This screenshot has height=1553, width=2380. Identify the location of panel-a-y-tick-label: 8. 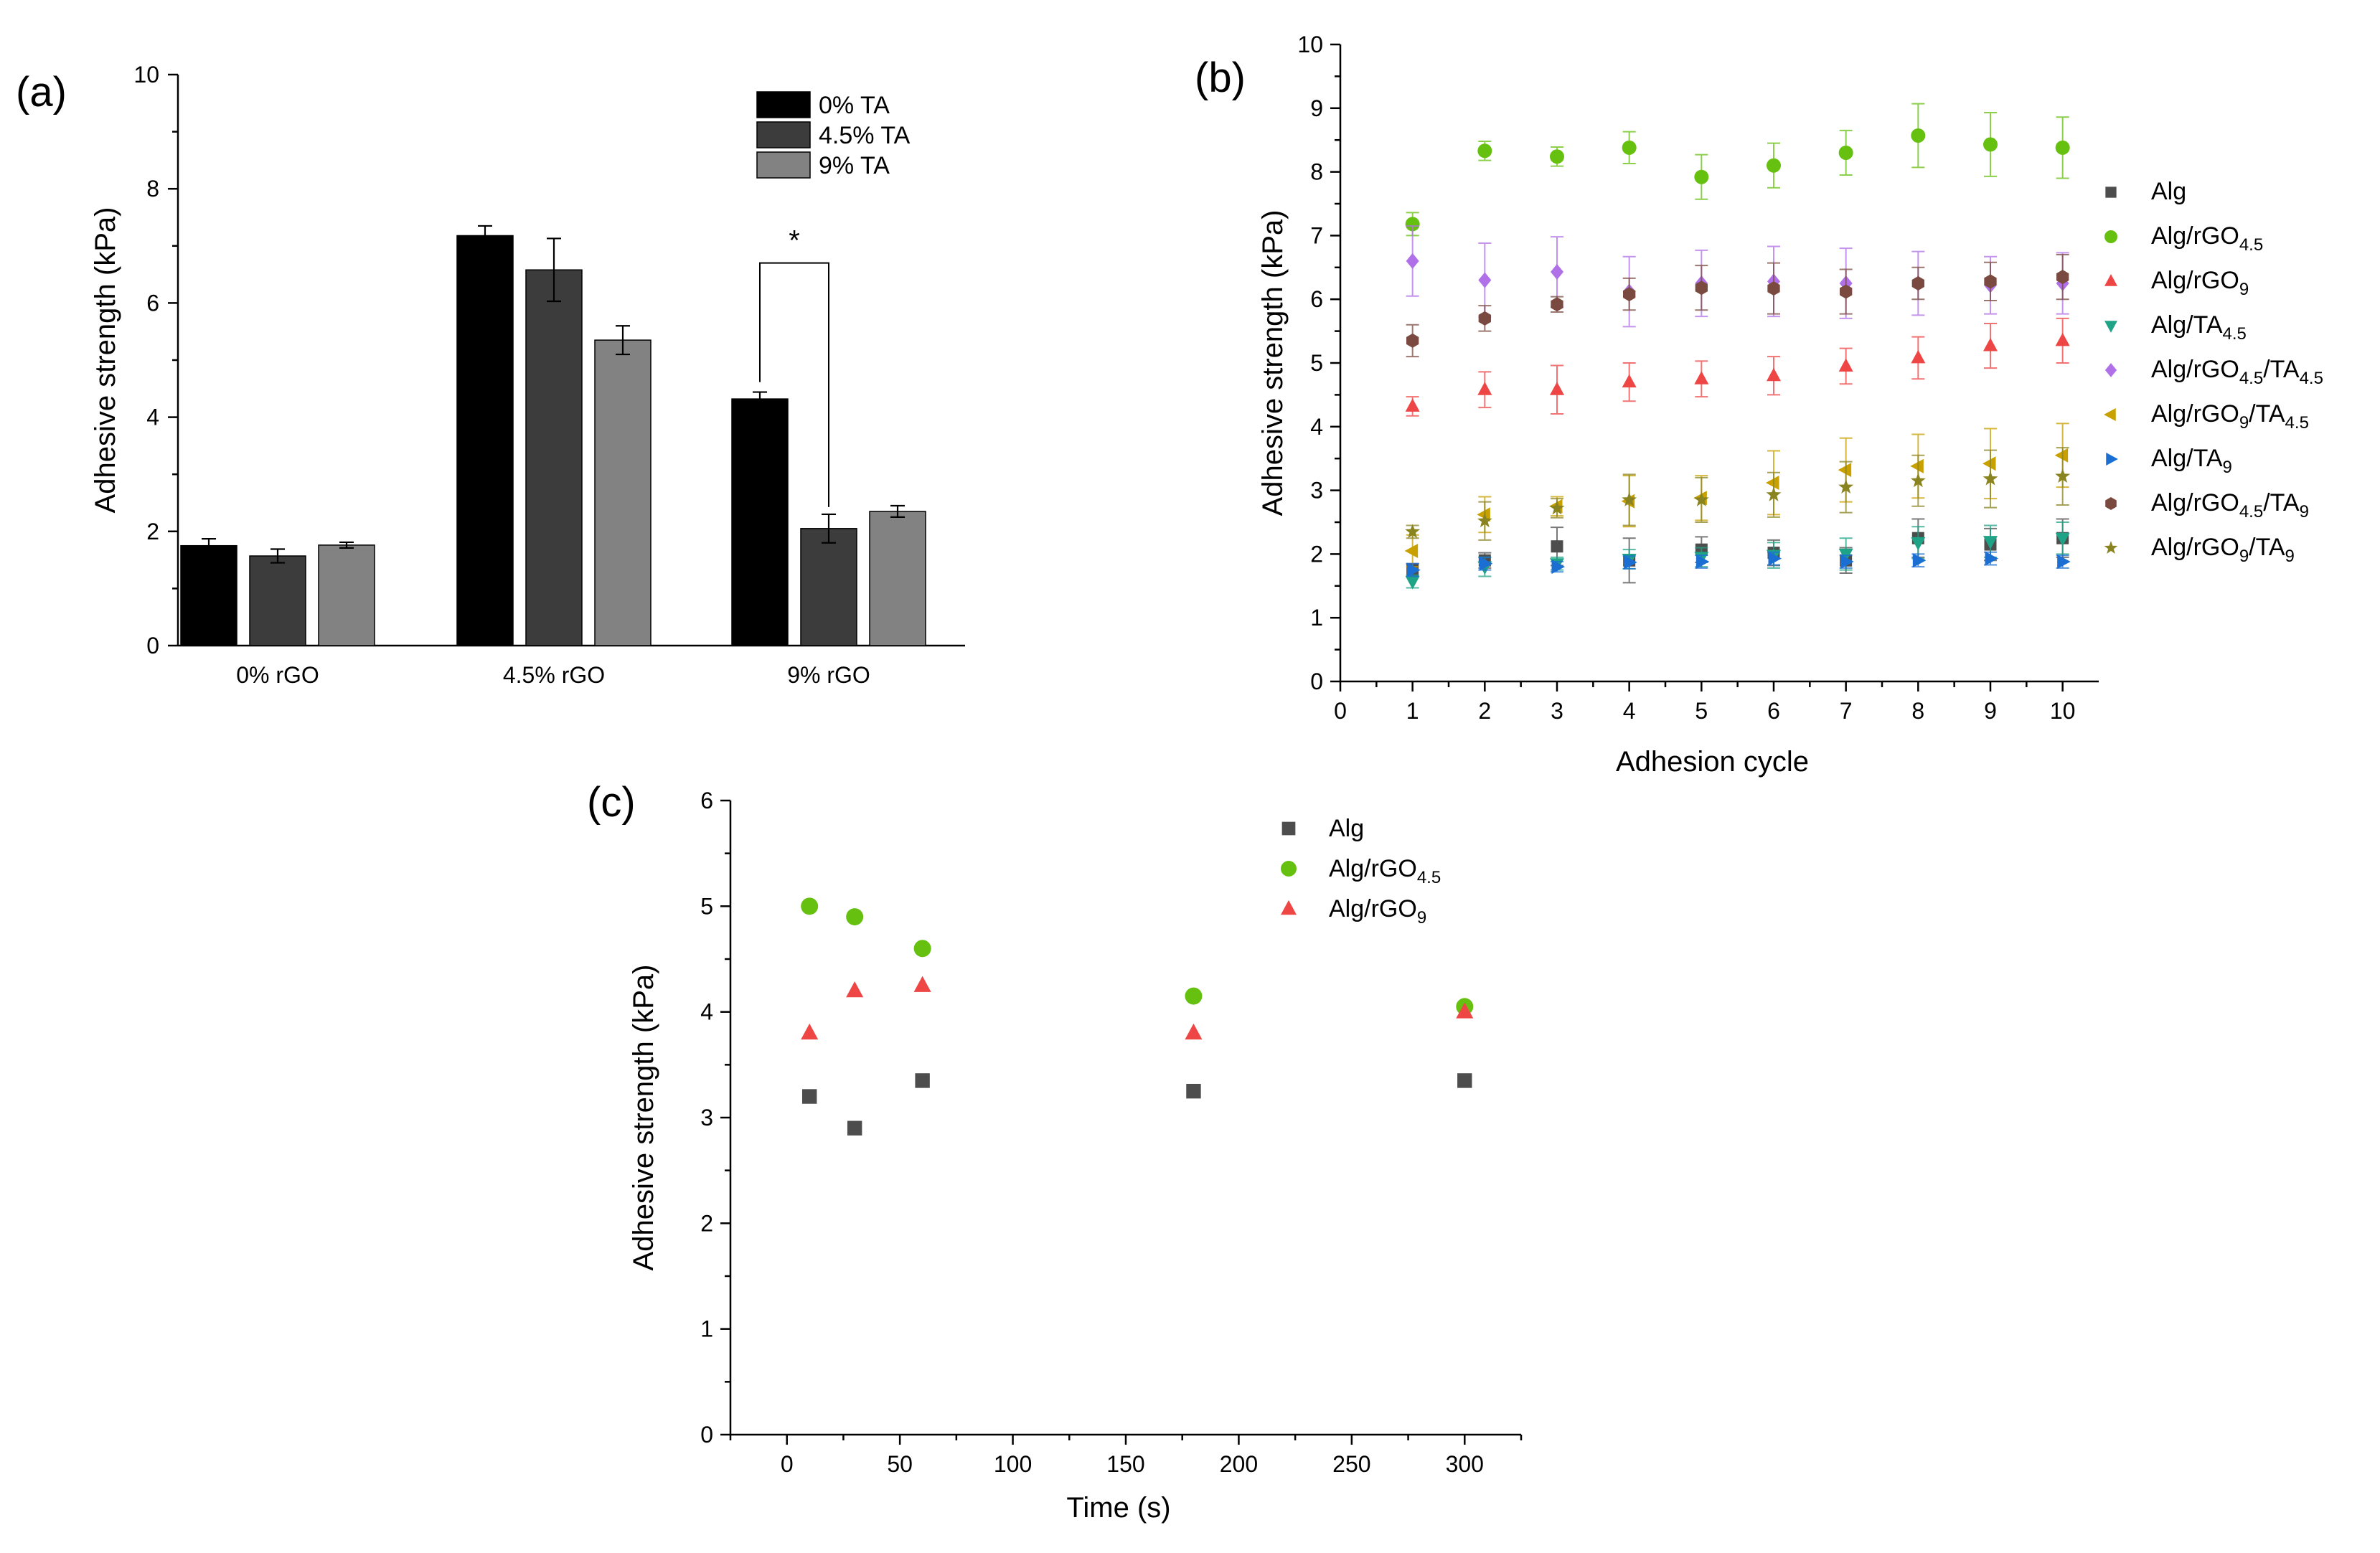
(152, 189).